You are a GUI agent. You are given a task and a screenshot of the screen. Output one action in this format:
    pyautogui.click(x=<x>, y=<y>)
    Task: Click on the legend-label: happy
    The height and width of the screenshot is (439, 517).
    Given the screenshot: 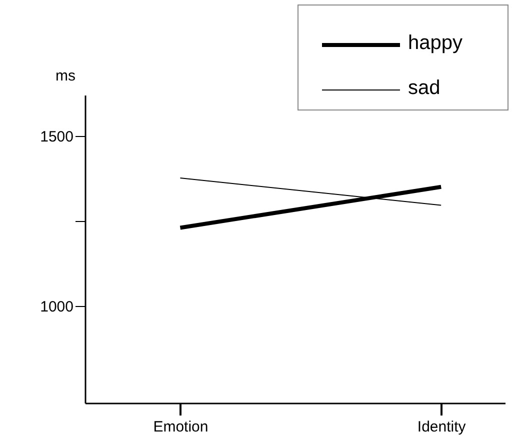 What is the action you would take?
    pyautogui.click(x=435, y=43)
    